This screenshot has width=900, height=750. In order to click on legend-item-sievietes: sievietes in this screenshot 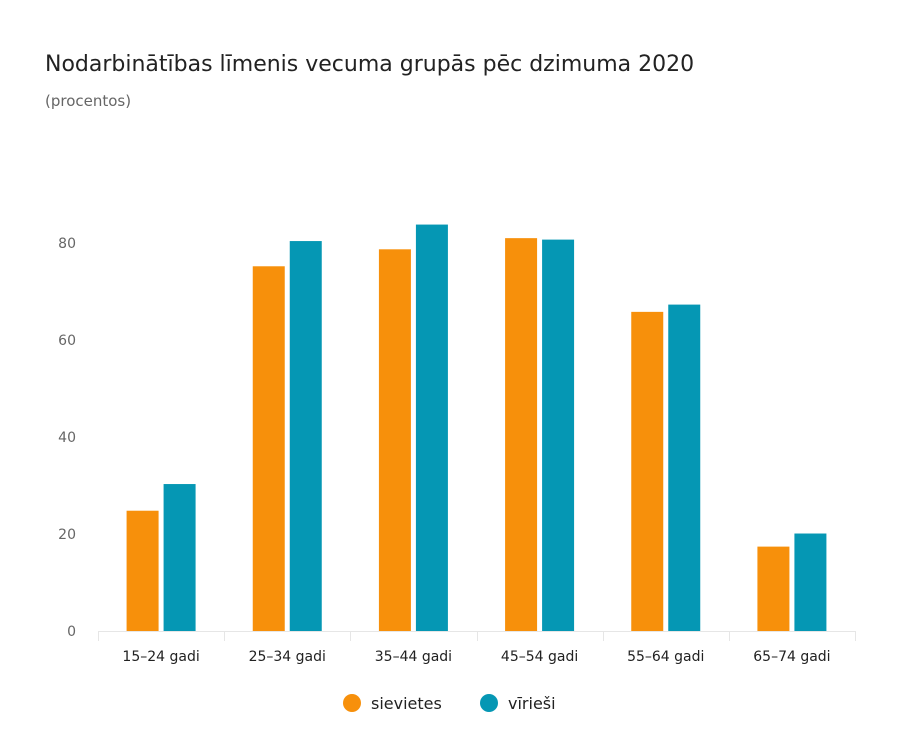, I will do `click(392, 703)`.